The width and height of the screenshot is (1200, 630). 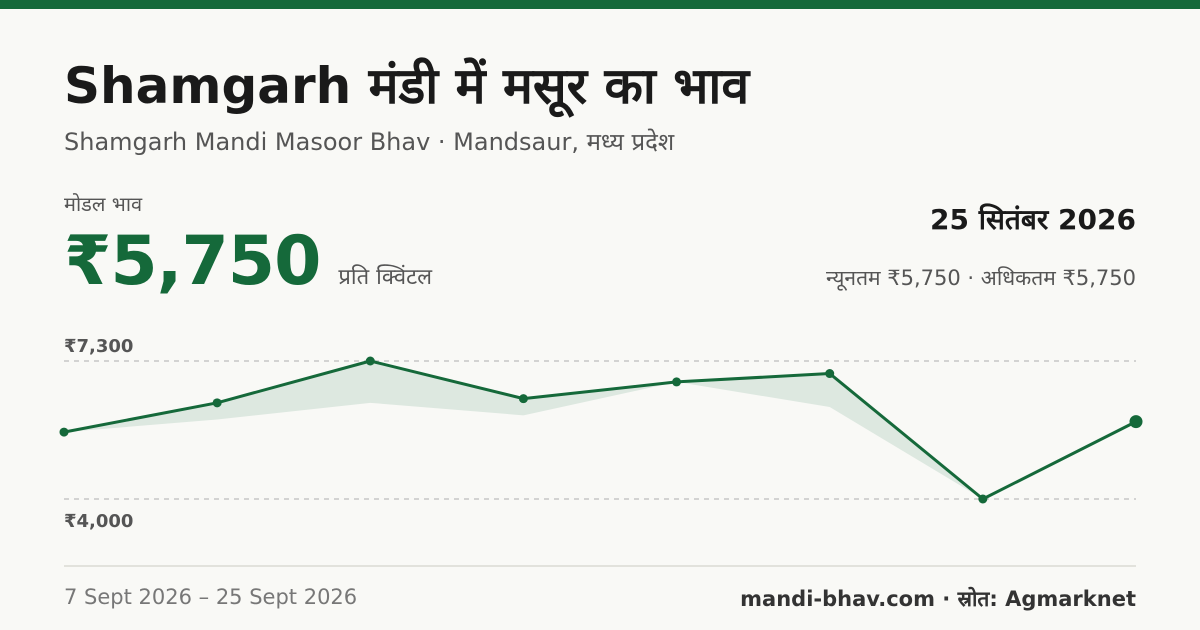 What do you see at coordinates (1033, 219) in the screenshot?
I see `price-date: 25 सितंबर 2026` at bounding box center [1033, 219].